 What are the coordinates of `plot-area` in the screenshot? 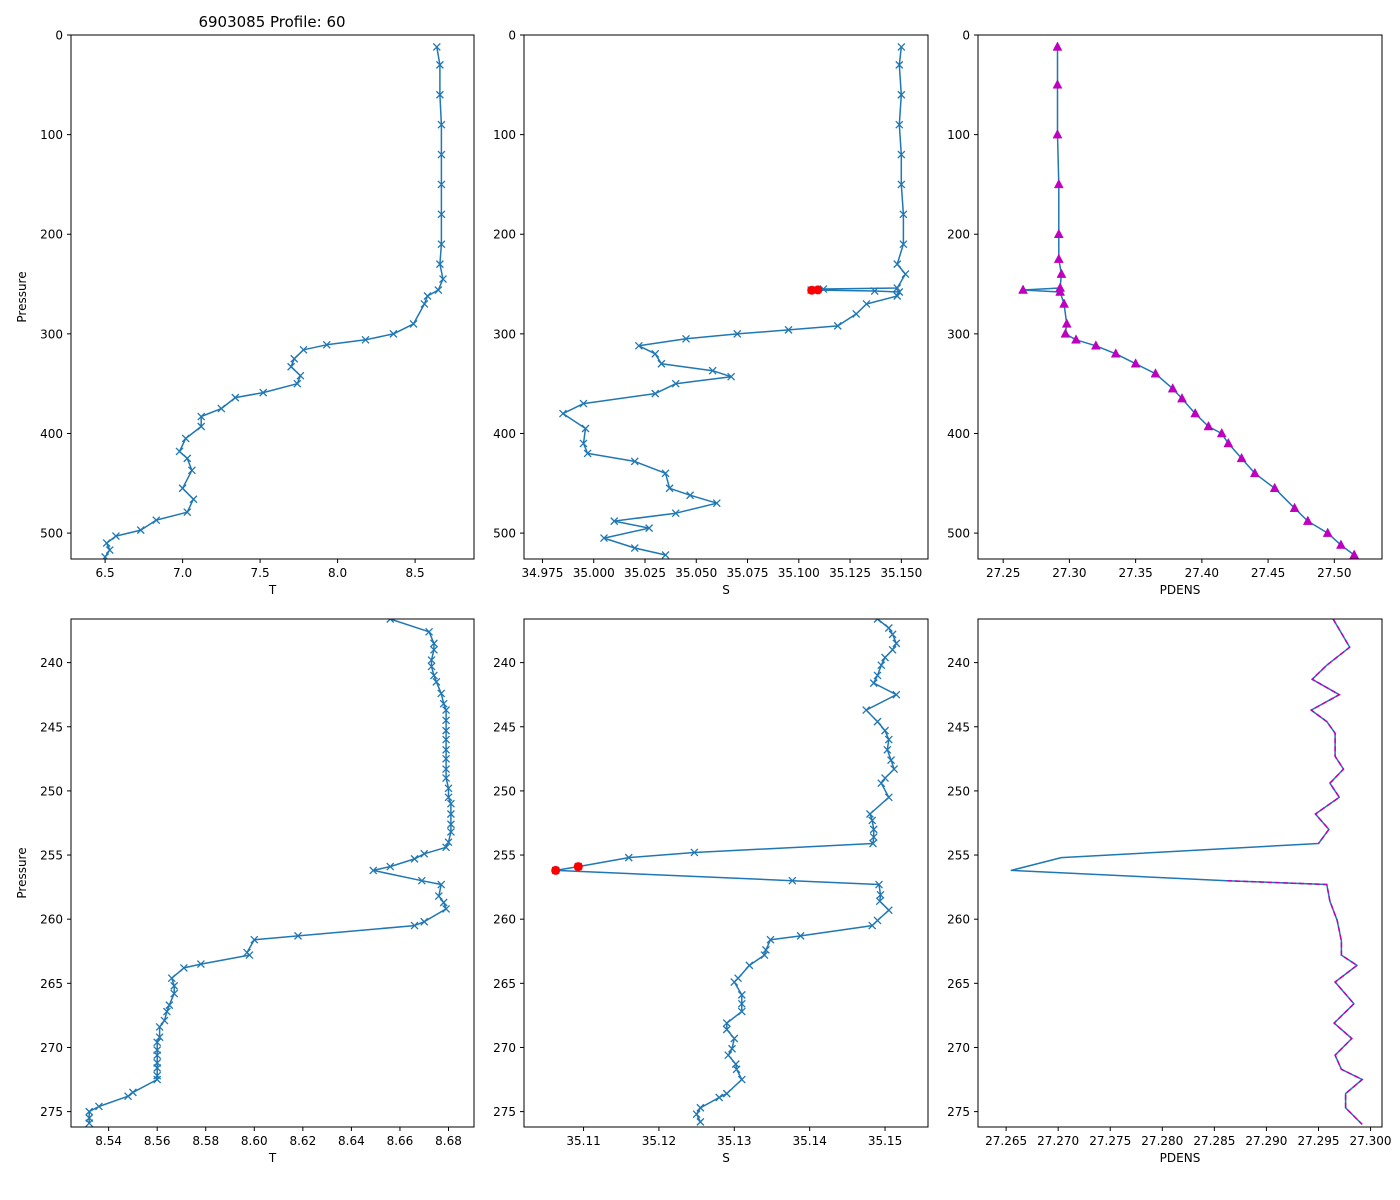 It's located at (1187, 872).